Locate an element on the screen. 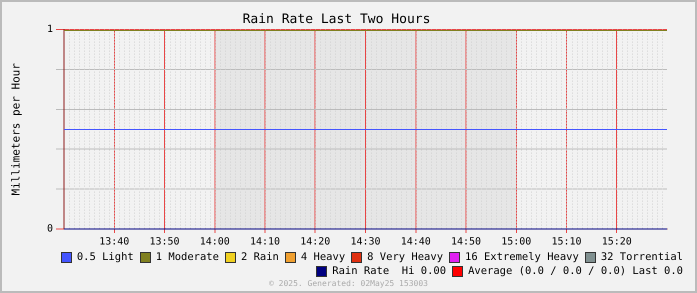 Image resolution: width=697 pixels, height=293 pixels. x-tick-label: 14:00 is located at coordinates (215, 242).